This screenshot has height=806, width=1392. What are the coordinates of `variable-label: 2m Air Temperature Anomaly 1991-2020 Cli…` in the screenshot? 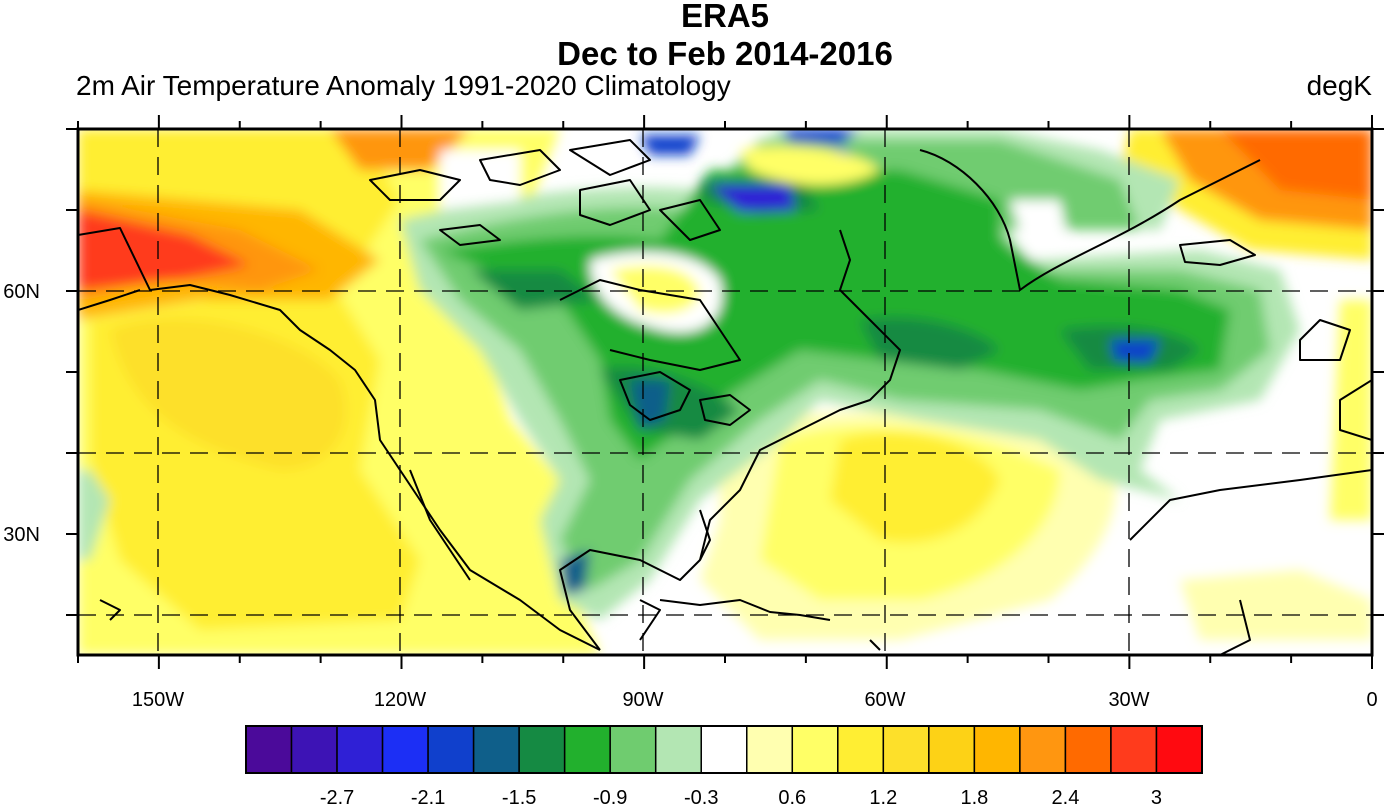 It's located at (403, 85).